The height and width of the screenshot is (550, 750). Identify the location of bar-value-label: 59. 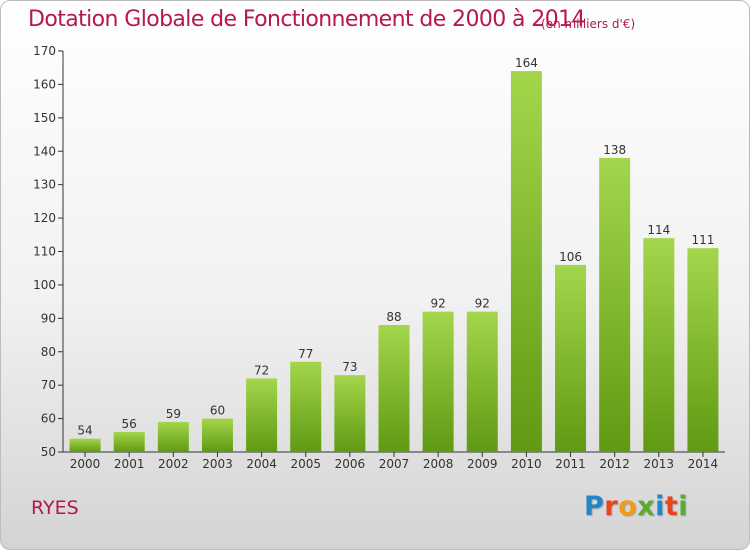
(173, 414).